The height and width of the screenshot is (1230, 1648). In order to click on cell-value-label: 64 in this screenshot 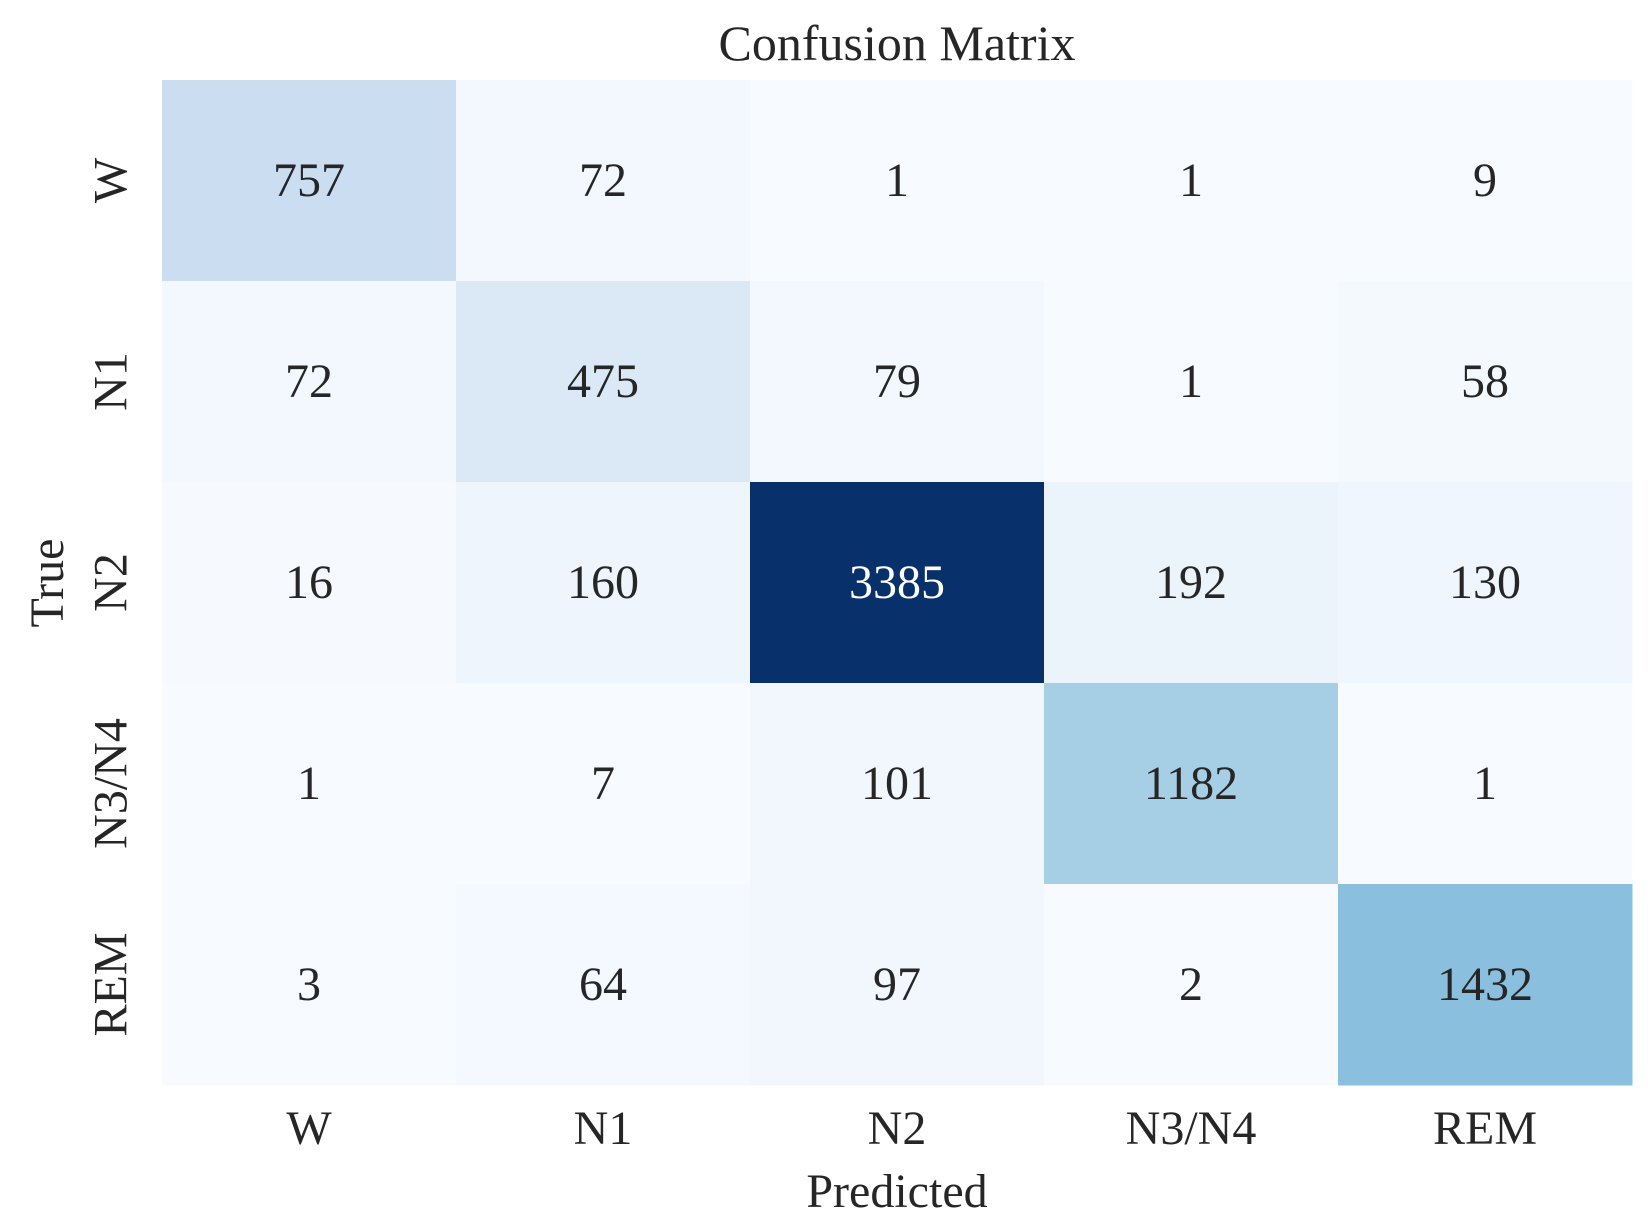, I will do `click(603, 984)`.